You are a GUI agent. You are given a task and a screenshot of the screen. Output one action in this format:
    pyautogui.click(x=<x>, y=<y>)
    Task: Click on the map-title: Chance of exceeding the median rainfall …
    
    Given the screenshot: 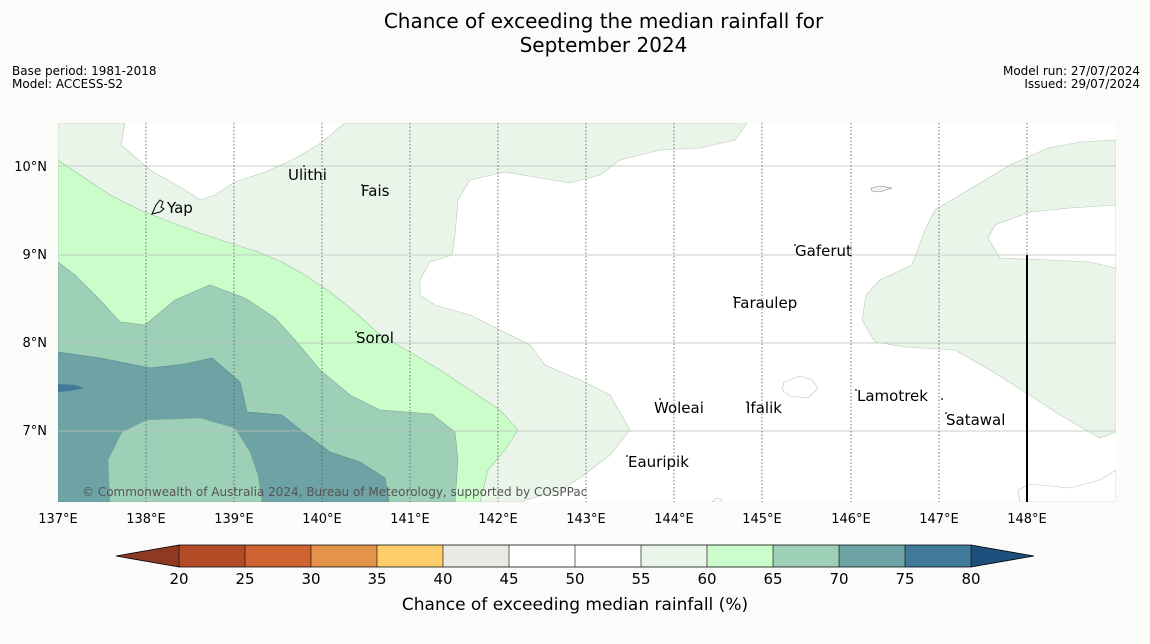 What is the action you would take?
    pyautogui.click(x=575, y=33)
    